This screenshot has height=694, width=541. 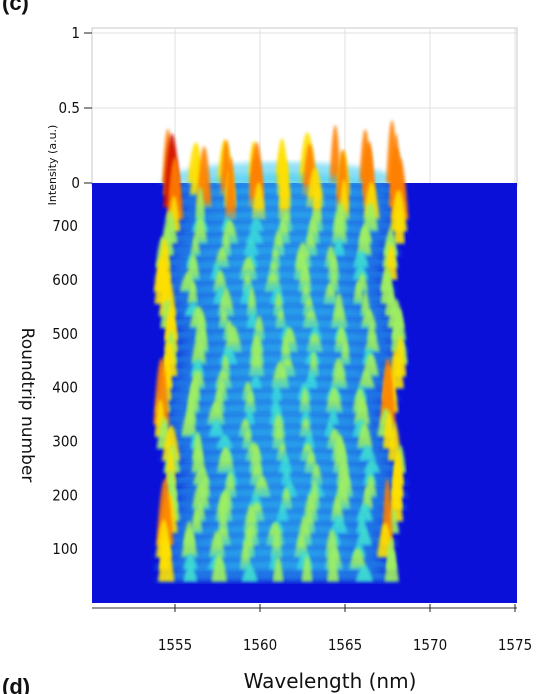 I want to click on y-tick-label: 300, so click(x=65, y=441).